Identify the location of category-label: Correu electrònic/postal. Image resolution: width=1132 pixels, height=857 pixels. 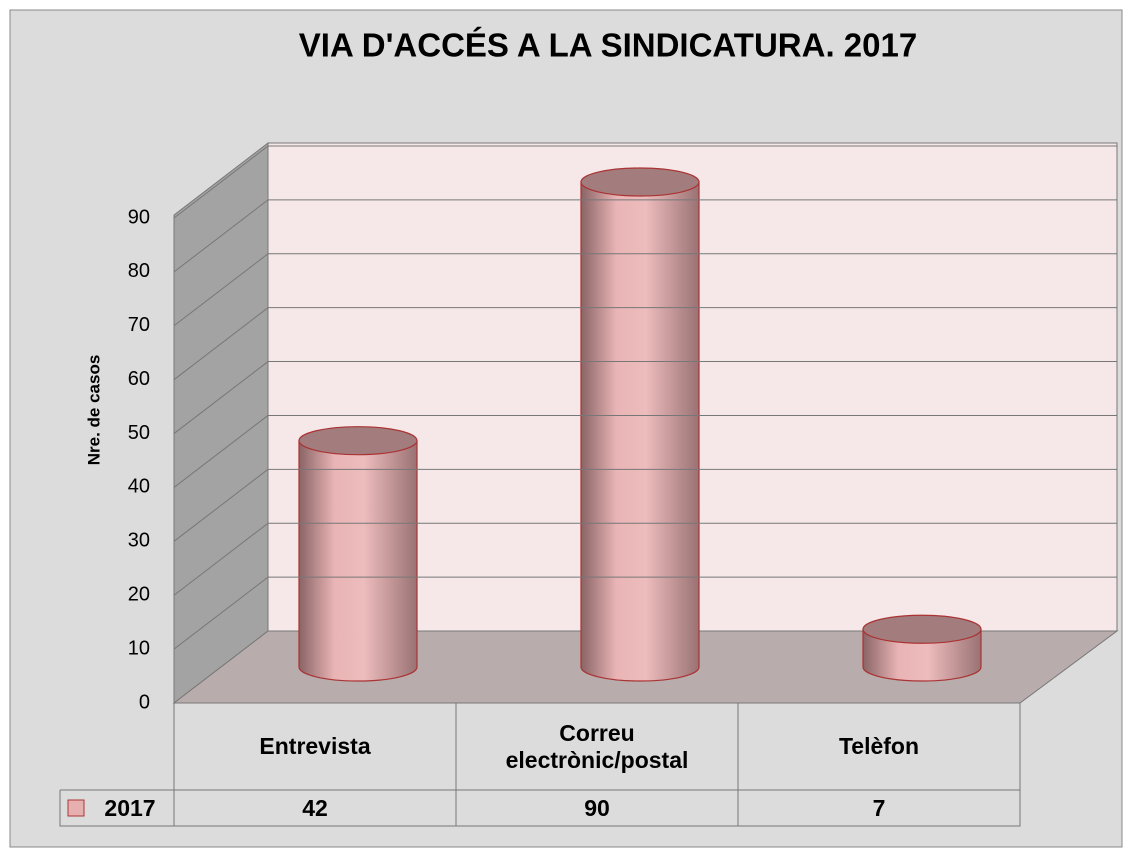
(597, 746).